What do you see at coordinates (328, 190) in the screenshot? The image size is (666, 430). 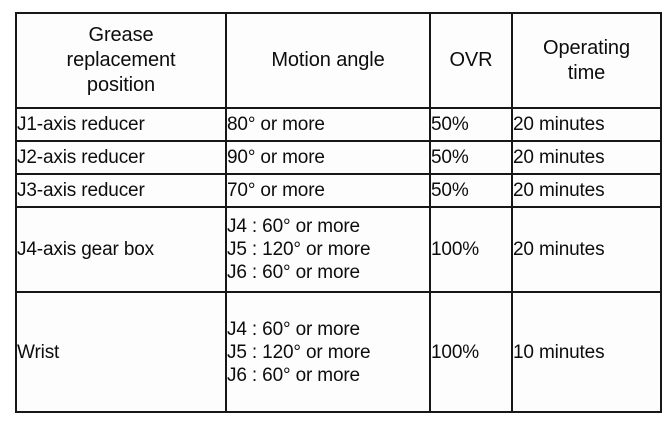 I see `cell-motion-angle: 70° or more` at bounding box center [328, 190].